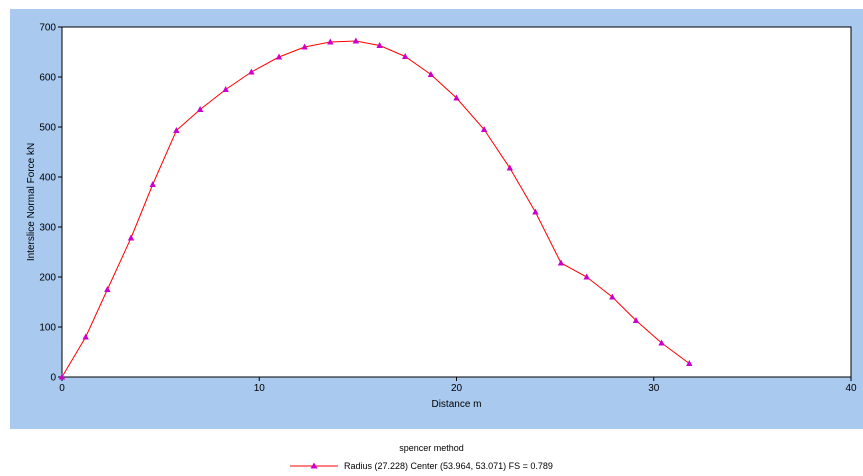 The width and height of the screenshot is (863, 476). Describe the element at coordinates (47, 178) in the screenshot. I see `y-tick-label: 400` at that location.